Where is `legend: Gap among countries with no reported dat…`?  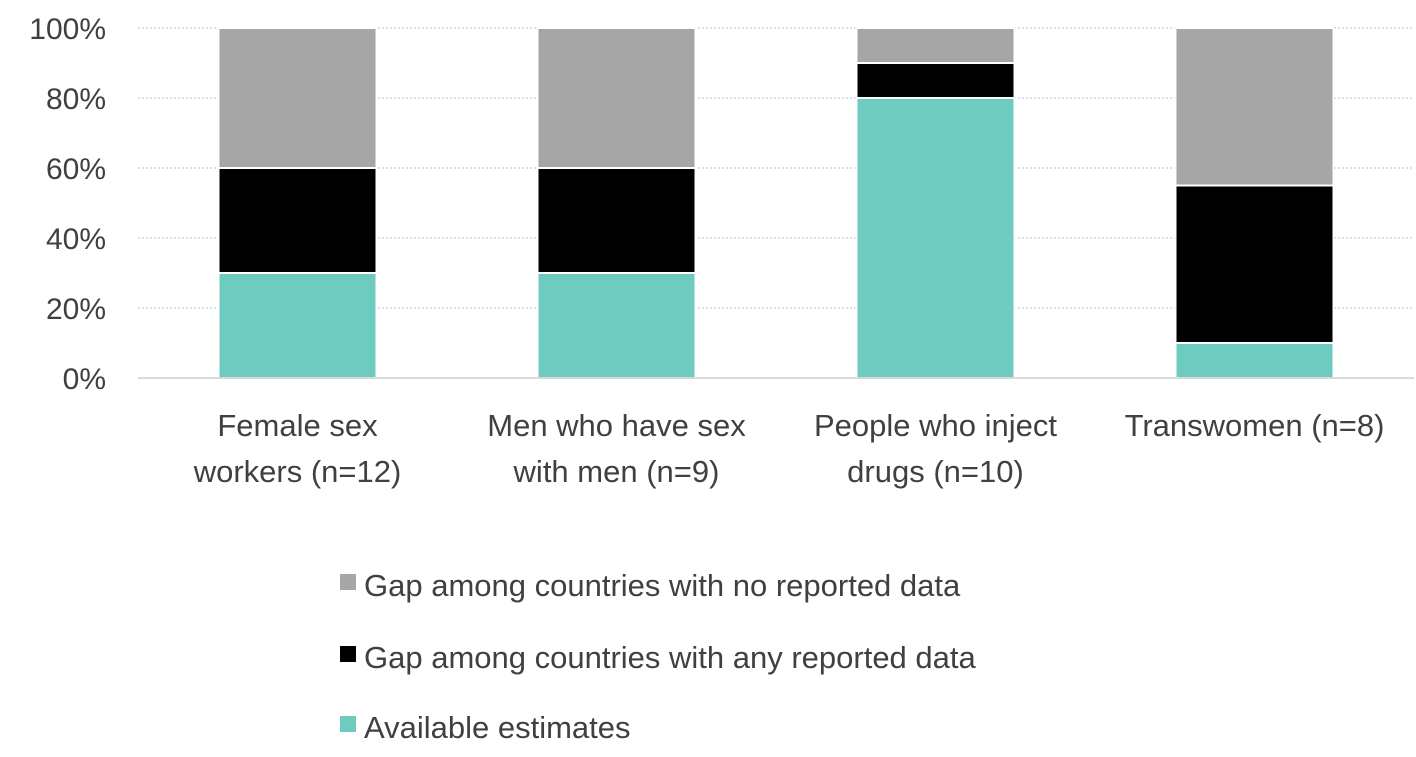 legend: Gap among countries with no reported dat… is located at coordinates (658, 656).